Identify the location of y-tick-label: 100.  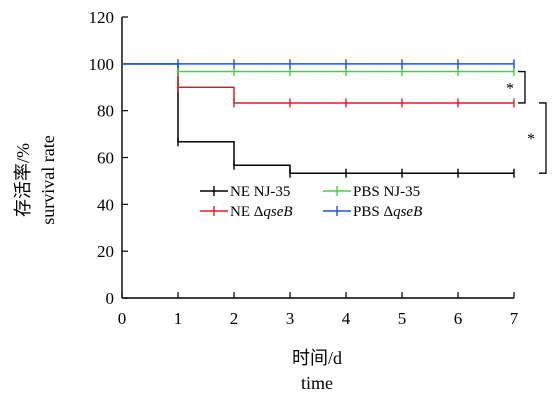
(102, 64).